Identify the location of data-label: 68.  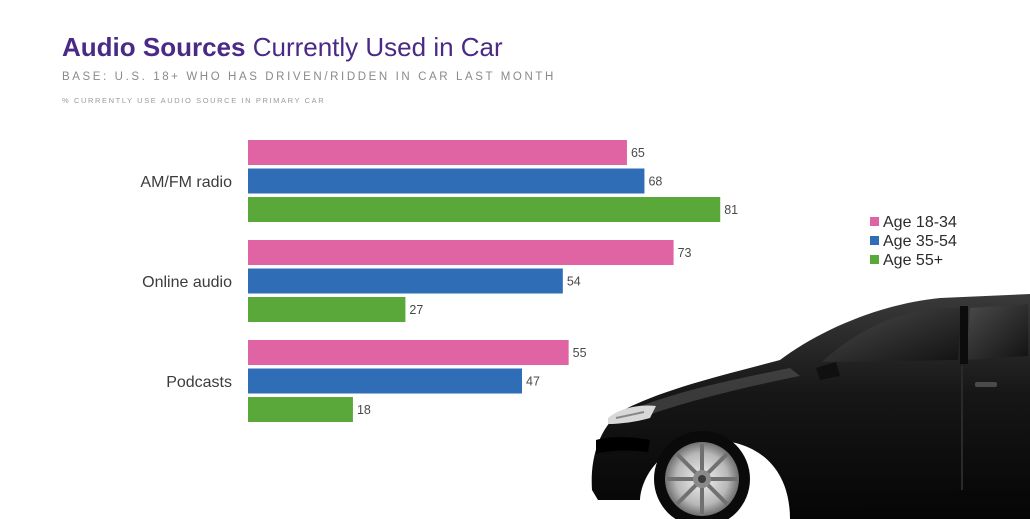
(655, 182).